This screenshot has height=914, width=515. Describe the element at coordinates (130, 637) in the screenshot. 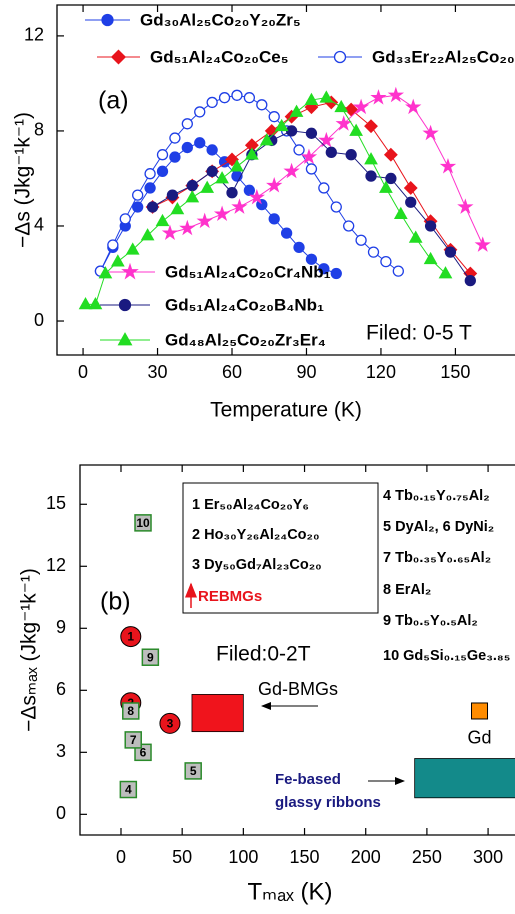

I see `point-label: 1` at that location.